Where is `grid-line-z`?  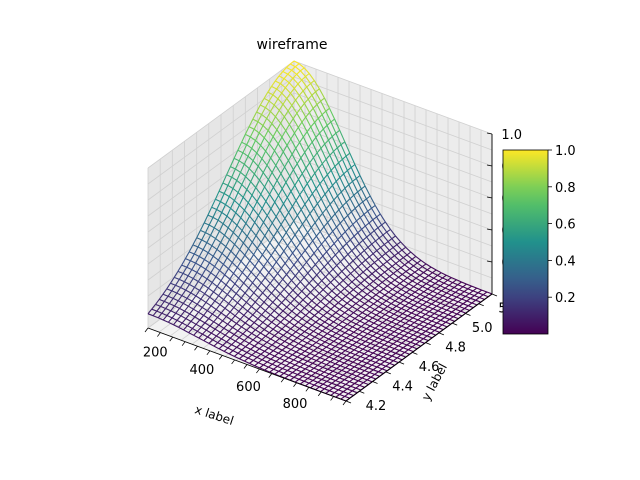 grid-line-z is located at coordinates (320, 226).